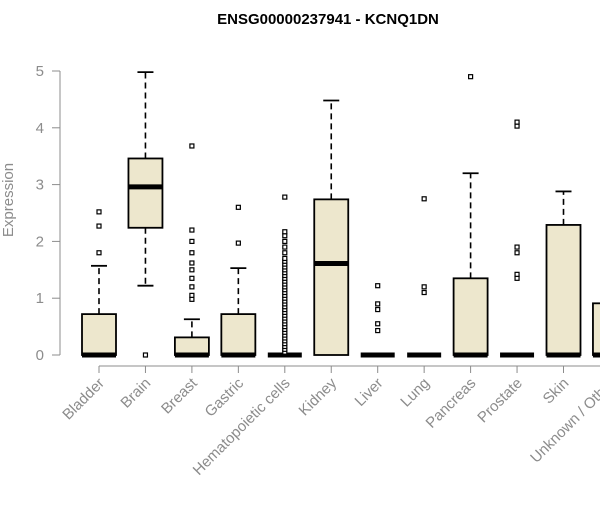 The width and height of the screenshot is (600, 505). What do you see at coordinates (377, 320) in the screenshot?
I see `boxplot-liver` at bounding box center [377, 320].